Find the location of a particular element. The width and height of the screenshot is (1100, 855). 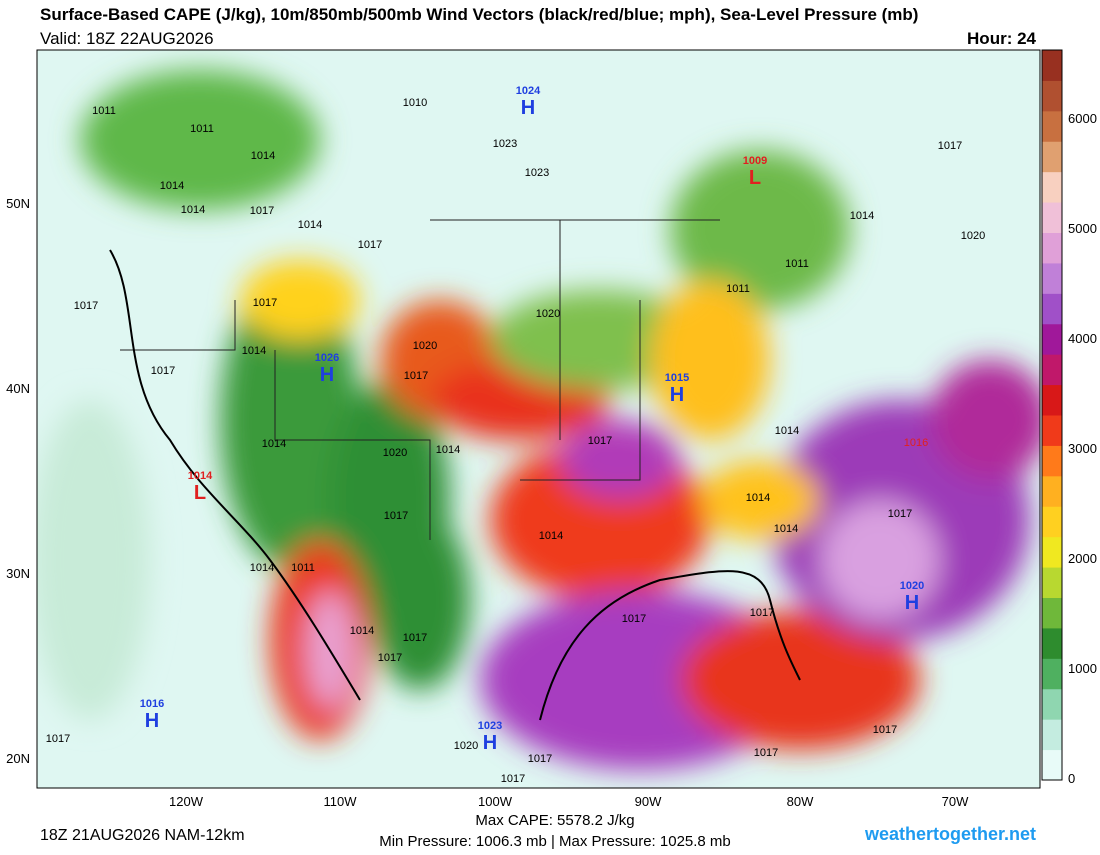

site-credit: weathertogether.net is located at coordinates (950, 834).